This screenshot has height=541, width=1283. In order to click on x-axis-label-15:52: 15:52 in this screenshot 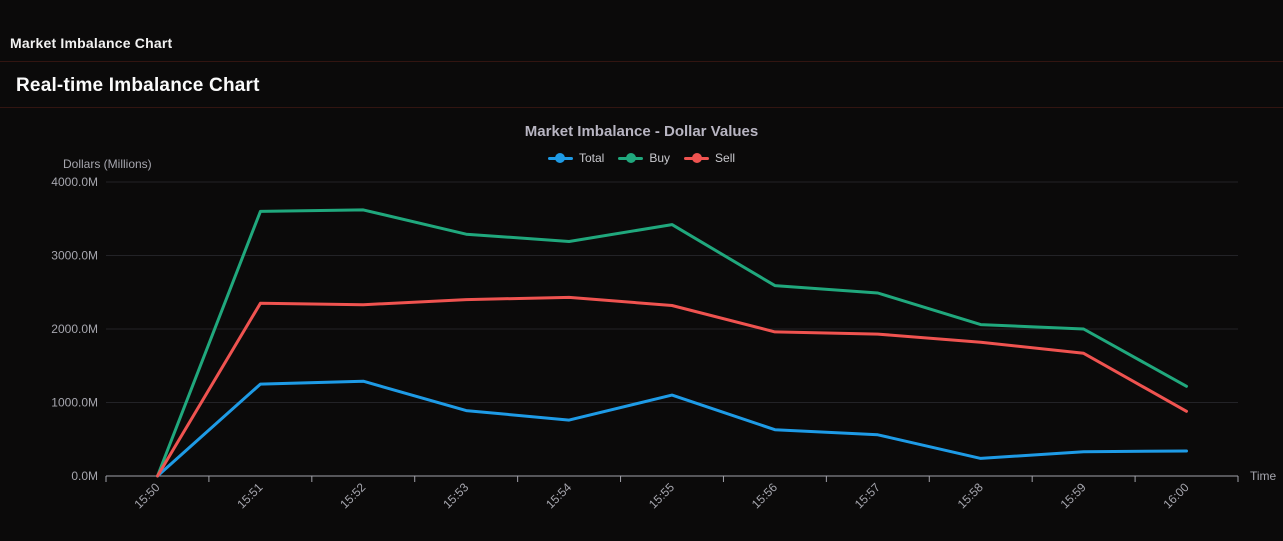, I will do `click(352, 495)`.